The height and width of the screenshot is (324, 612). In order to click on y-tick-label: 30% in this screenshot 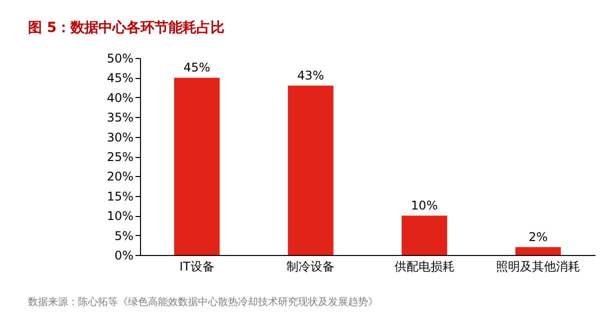, I will do `click(120, 137)`.